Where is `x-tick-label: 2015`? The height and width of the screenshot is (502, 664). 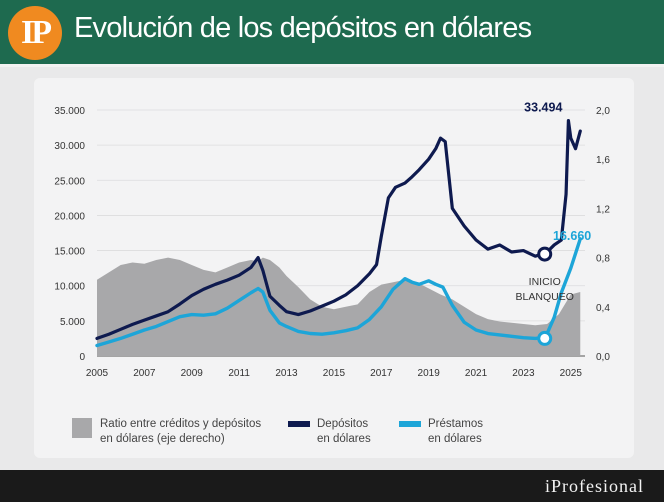
x-tick-label: 2015 is located at coordinates (334, 373).